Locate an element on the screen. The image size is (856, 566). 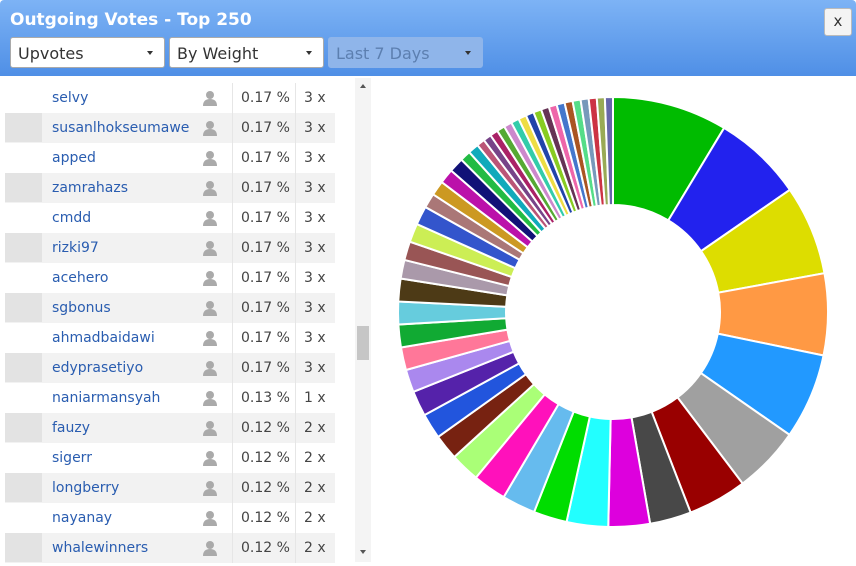
table-row: rizki97 0.17 % 3 x is located at coordinates (170, 248).